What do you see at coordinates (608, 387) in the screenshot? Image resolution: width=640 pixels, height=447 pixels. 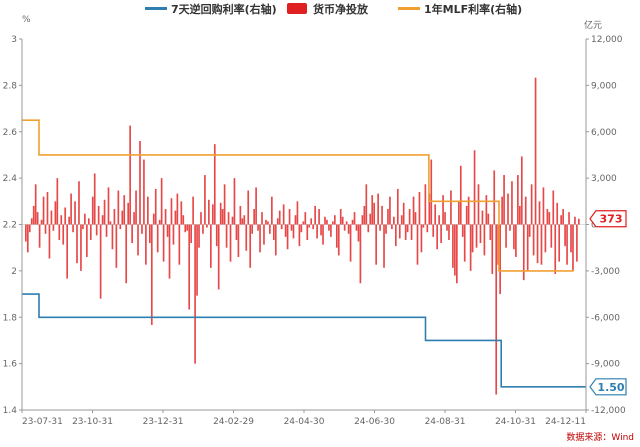 I see `value-tag` at bounding box center [608, 387].